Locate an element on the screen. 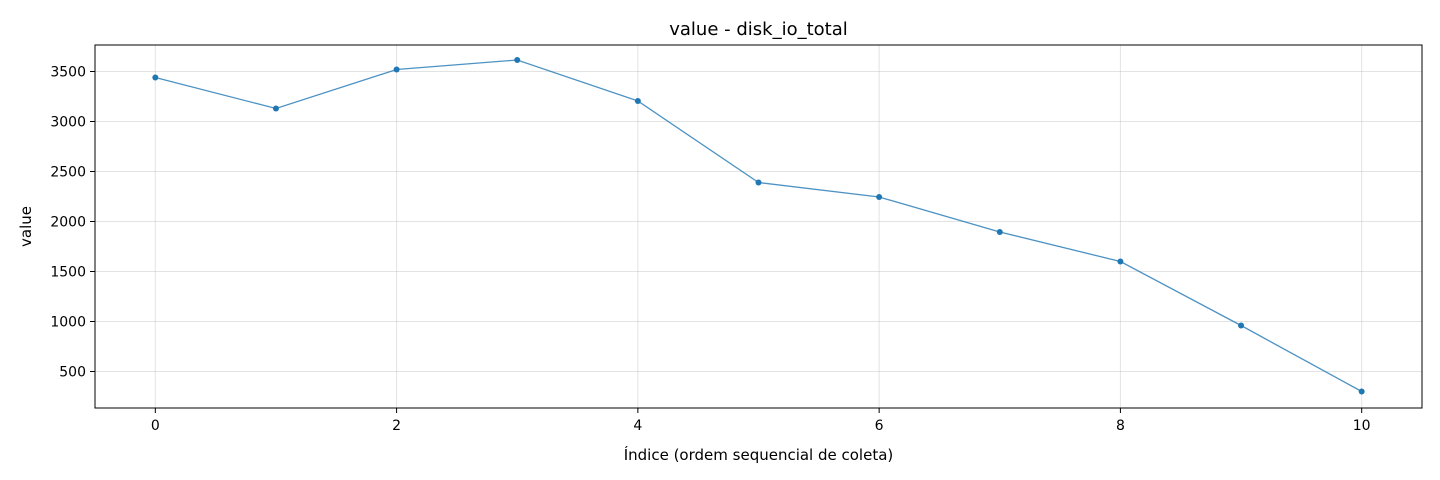 Image resolution: width=1440 pixels, height=480 pixels. y-tick-label: 2500 is located at coordinates (68, 173).